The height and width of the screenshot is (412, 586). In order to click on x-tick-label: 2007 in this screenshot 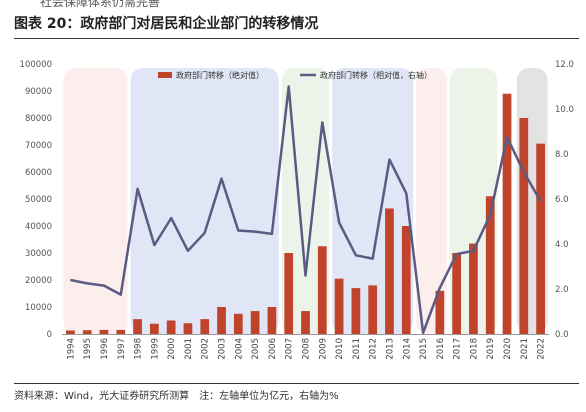, I will do `click(290, 349)`.